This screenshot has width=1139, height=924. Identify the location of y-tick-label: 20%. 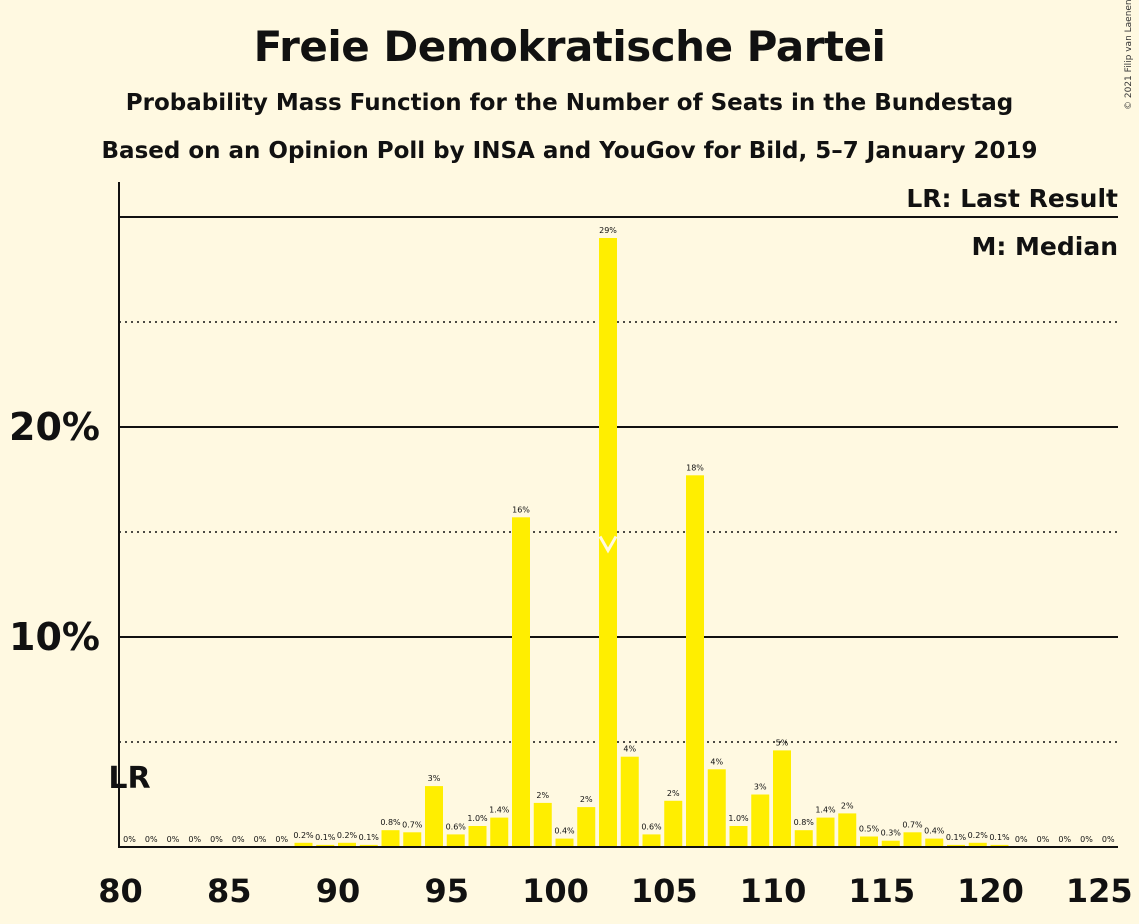
(54, 427).